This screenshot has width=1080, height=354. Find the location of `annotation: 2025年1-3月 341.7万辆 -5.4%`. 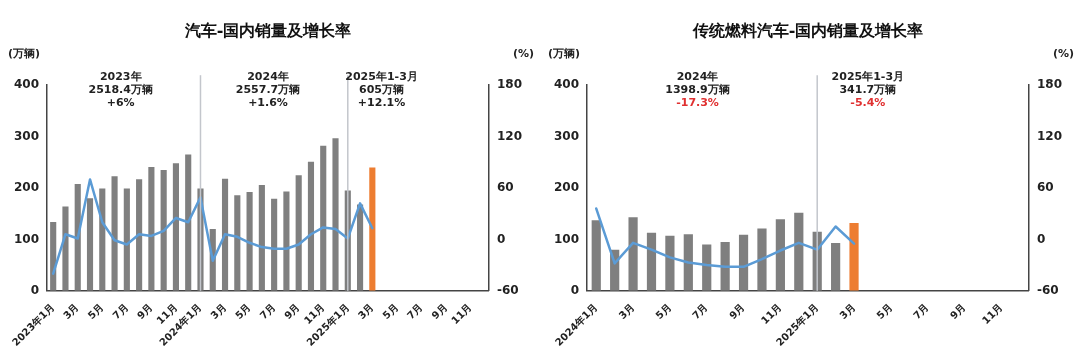

annotation: 2025年1-3月 341.7万辆 -5.4% is located at coordinates (868, 89).